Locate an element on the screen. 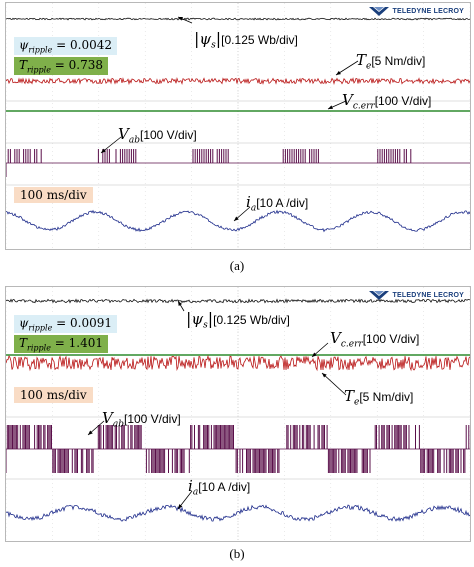 Image resolution: width=474 pixels, height=567 pixels. annotation-arrow is located at coordinates (334, 384).